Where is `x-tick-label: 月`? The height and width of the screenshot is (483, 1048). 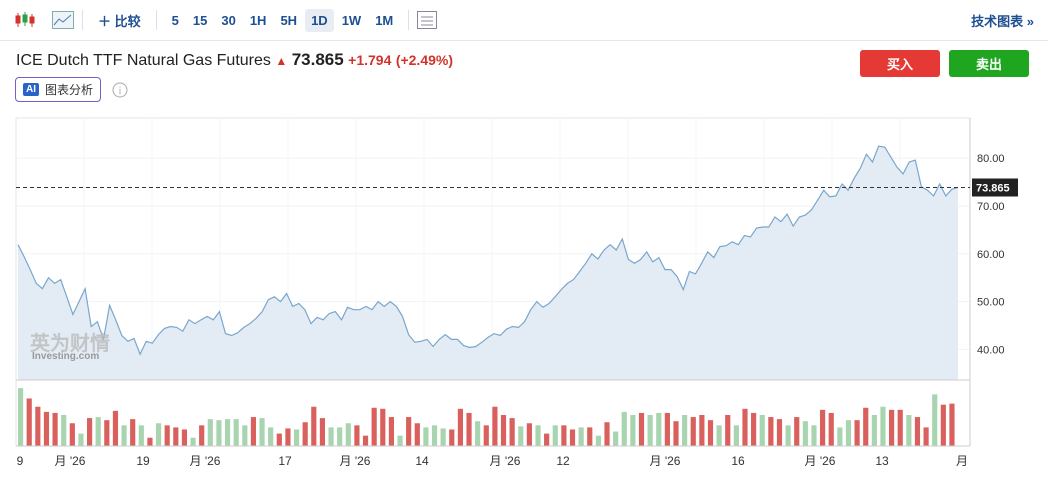
x-tick-label: 月 is located at coordinates (962, 461).